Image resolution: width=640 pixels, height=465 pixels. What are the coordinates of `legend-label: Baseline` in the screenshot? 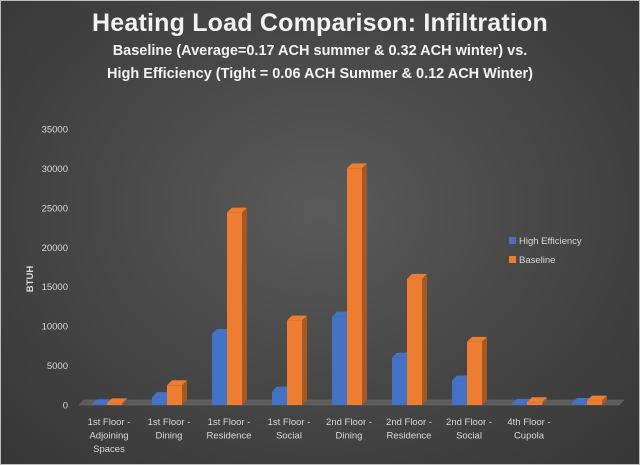 It's located at (537, 260).